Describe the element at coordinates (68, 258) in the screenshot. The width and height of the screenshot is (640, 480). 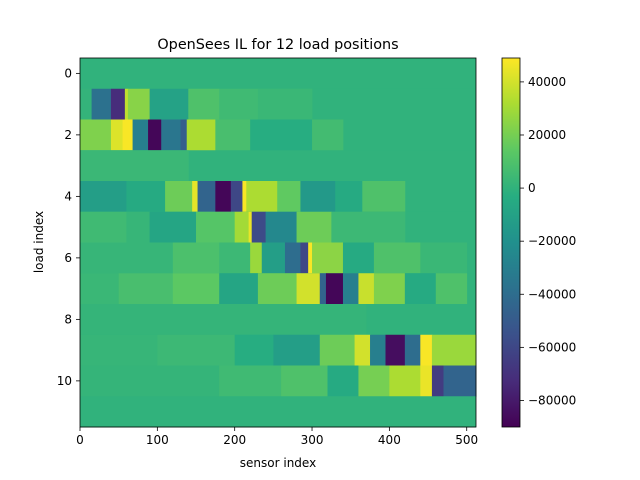
I see `y-tick-label: 6` at that location.